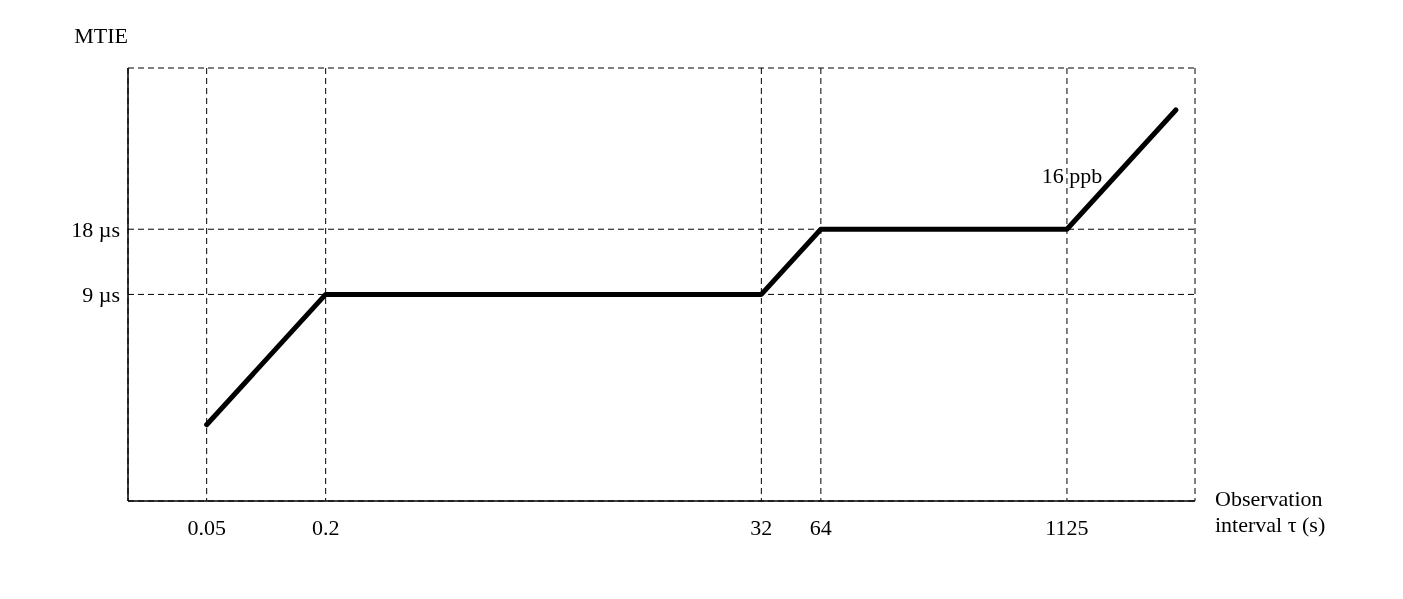  Describe the element at coordinates (761, 527) in the screenshot. I see `x-tick-label: 32` at that location.